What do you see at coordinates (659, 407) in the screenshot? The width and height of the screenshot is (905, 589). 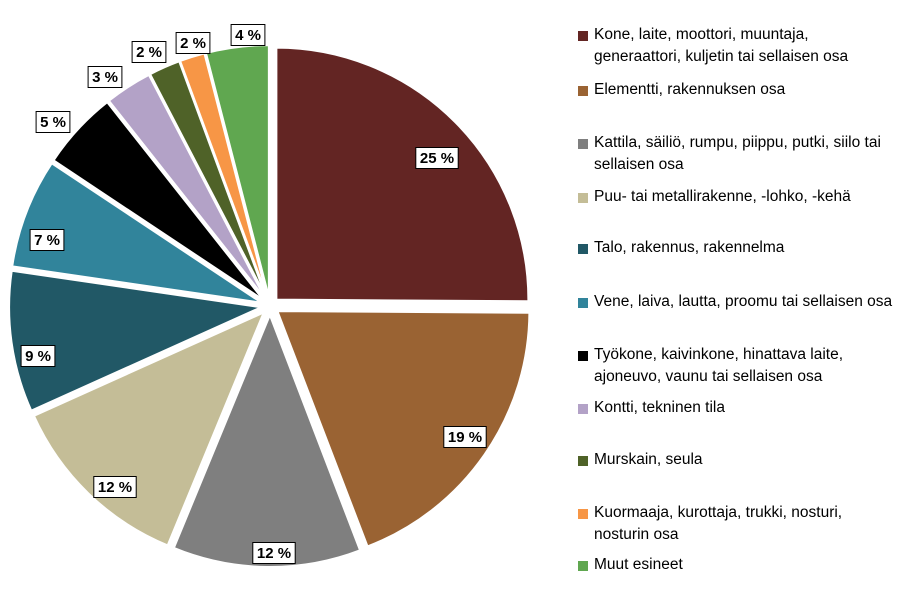 I see `legend-label: Kontti, tekninen tila` at bounding box center [659, 407].